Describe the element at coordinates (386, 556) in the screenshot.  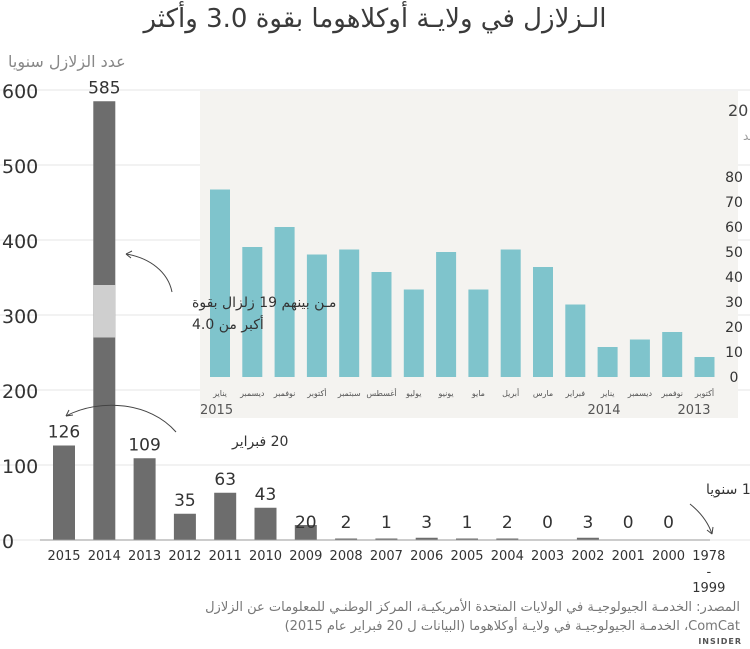
I see `x-tick-label: 2007` at that location.